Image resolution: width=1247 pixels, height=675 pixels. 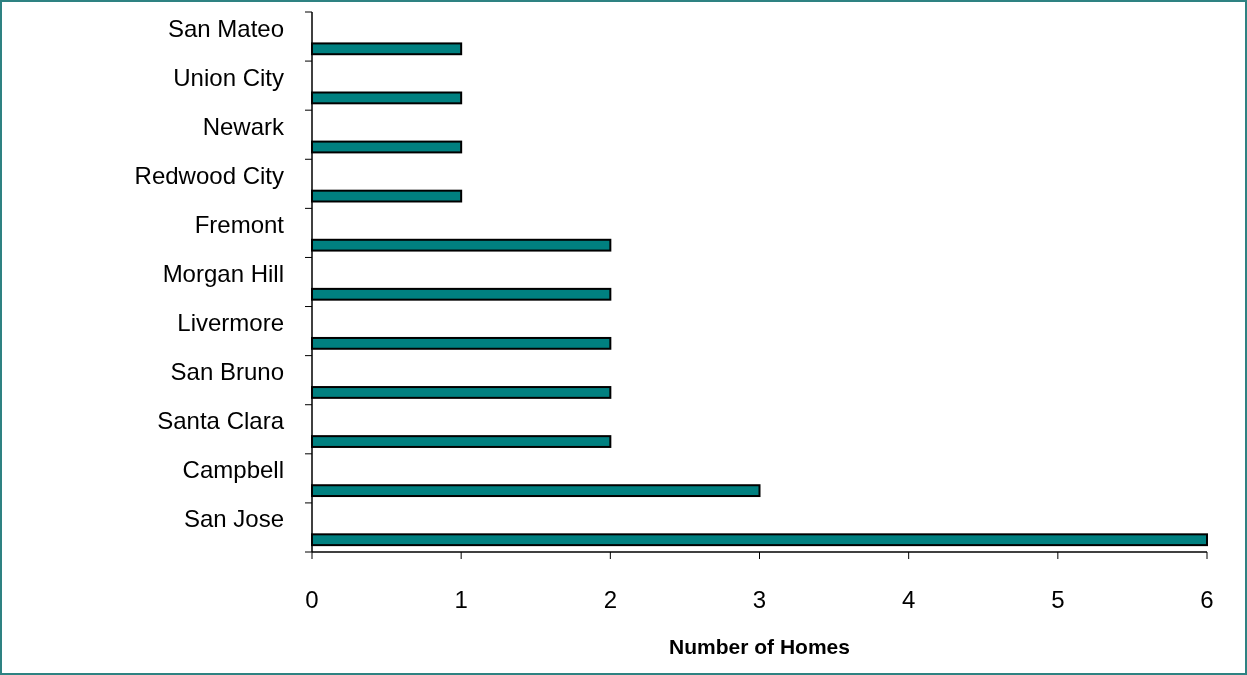 I want to click on y-tick-label: San Mateo, so click(x=225, y=28).